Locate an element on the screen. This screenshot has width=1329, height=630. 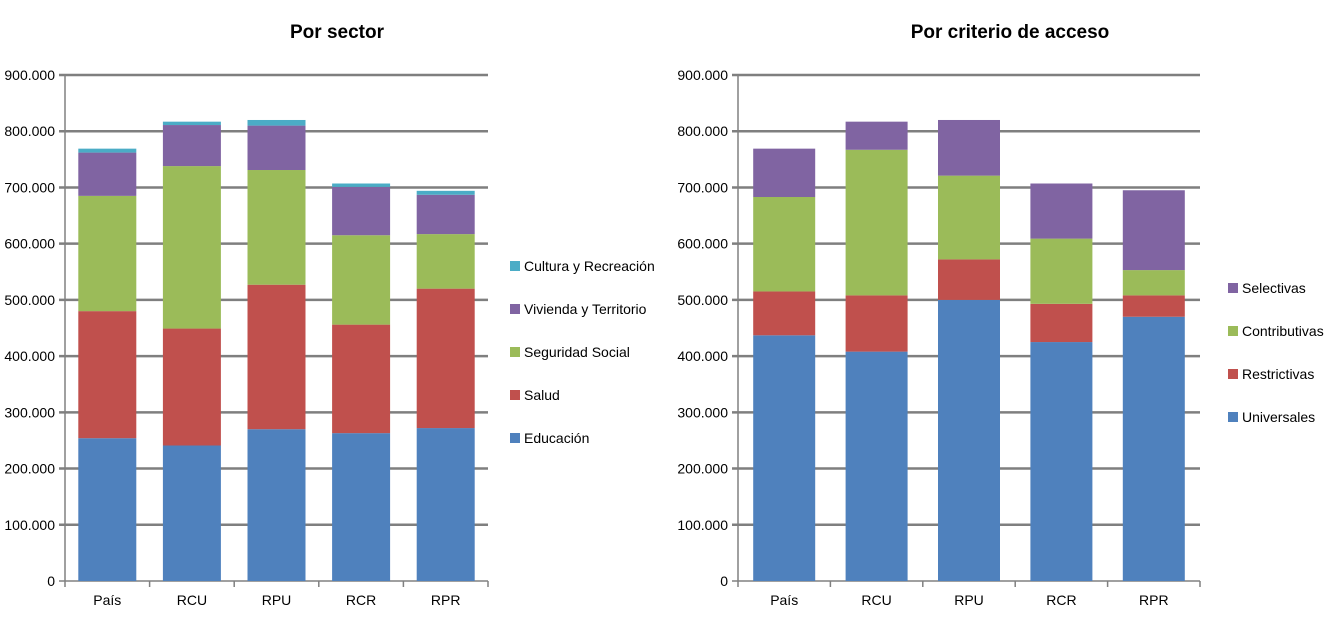
legend-label: Contributivas is located at coordinates (1283, 331).